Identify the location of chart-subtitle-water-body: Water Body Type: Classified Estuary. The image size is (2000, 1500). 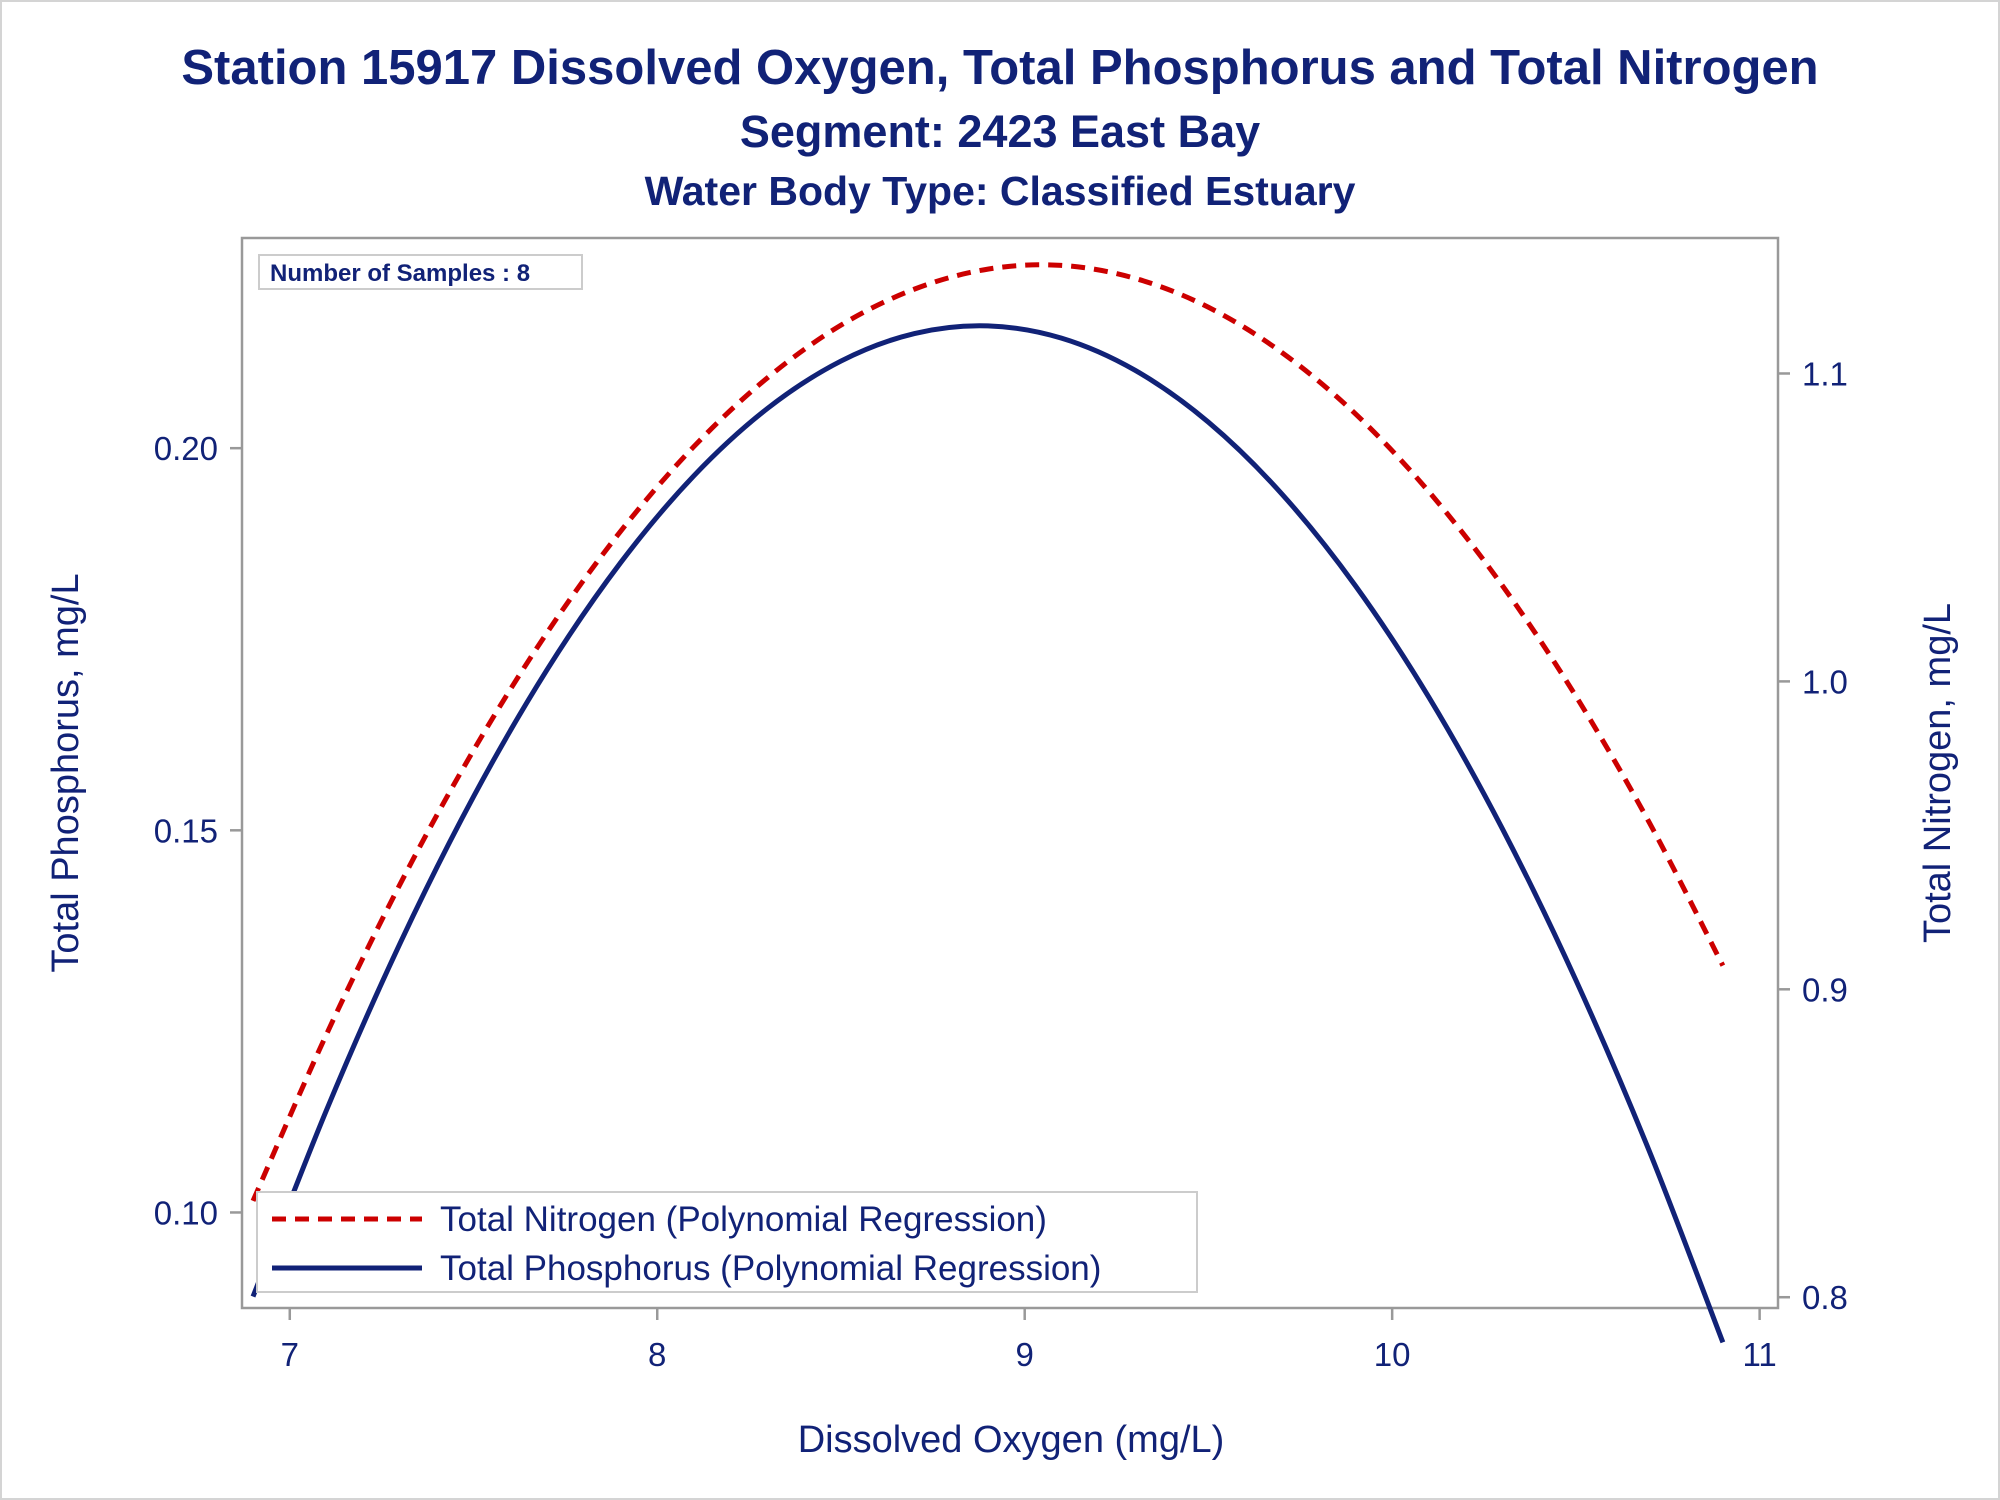
(1000, 191).